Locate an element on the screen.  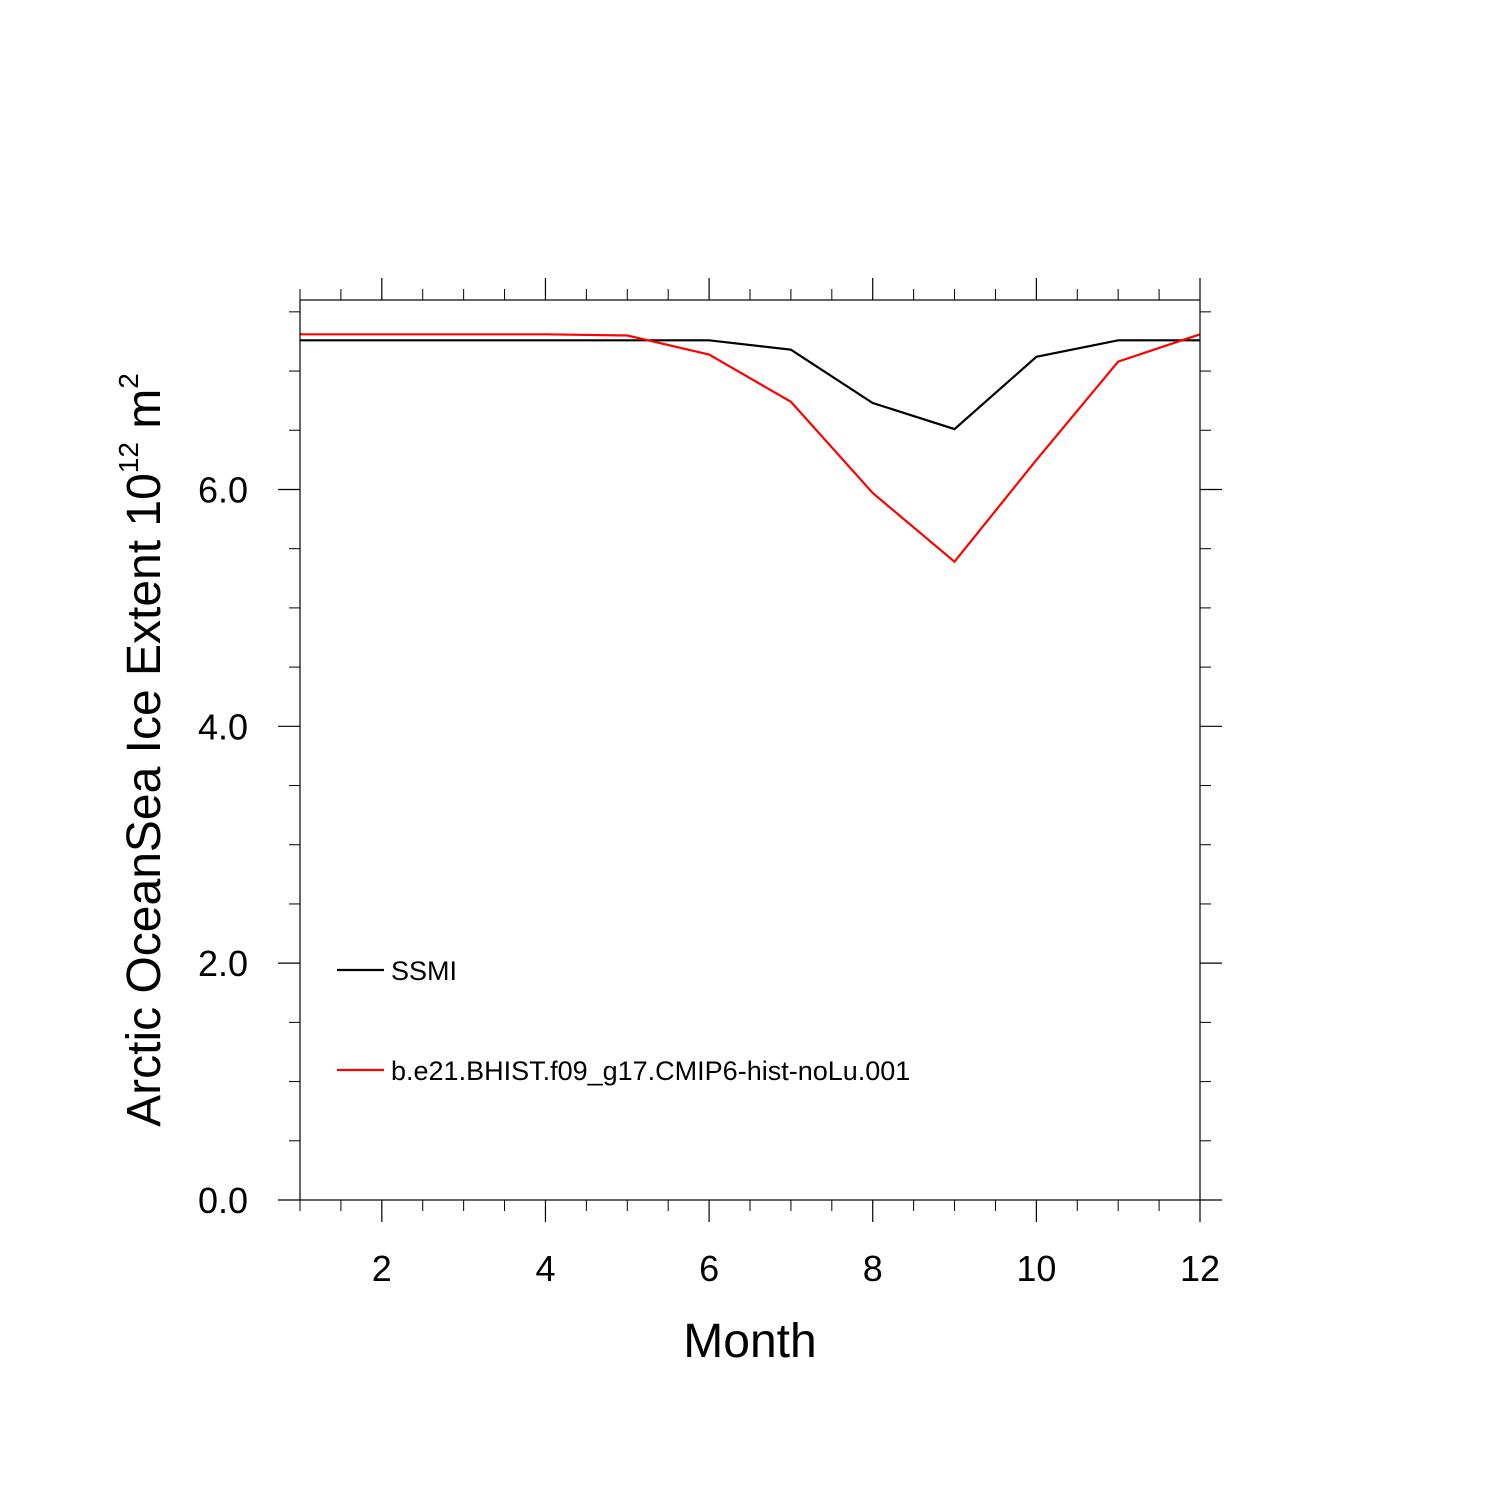
y-tick-labels: 0.0 2.0 4.0 6.0 is located at coordinates (223, 845).